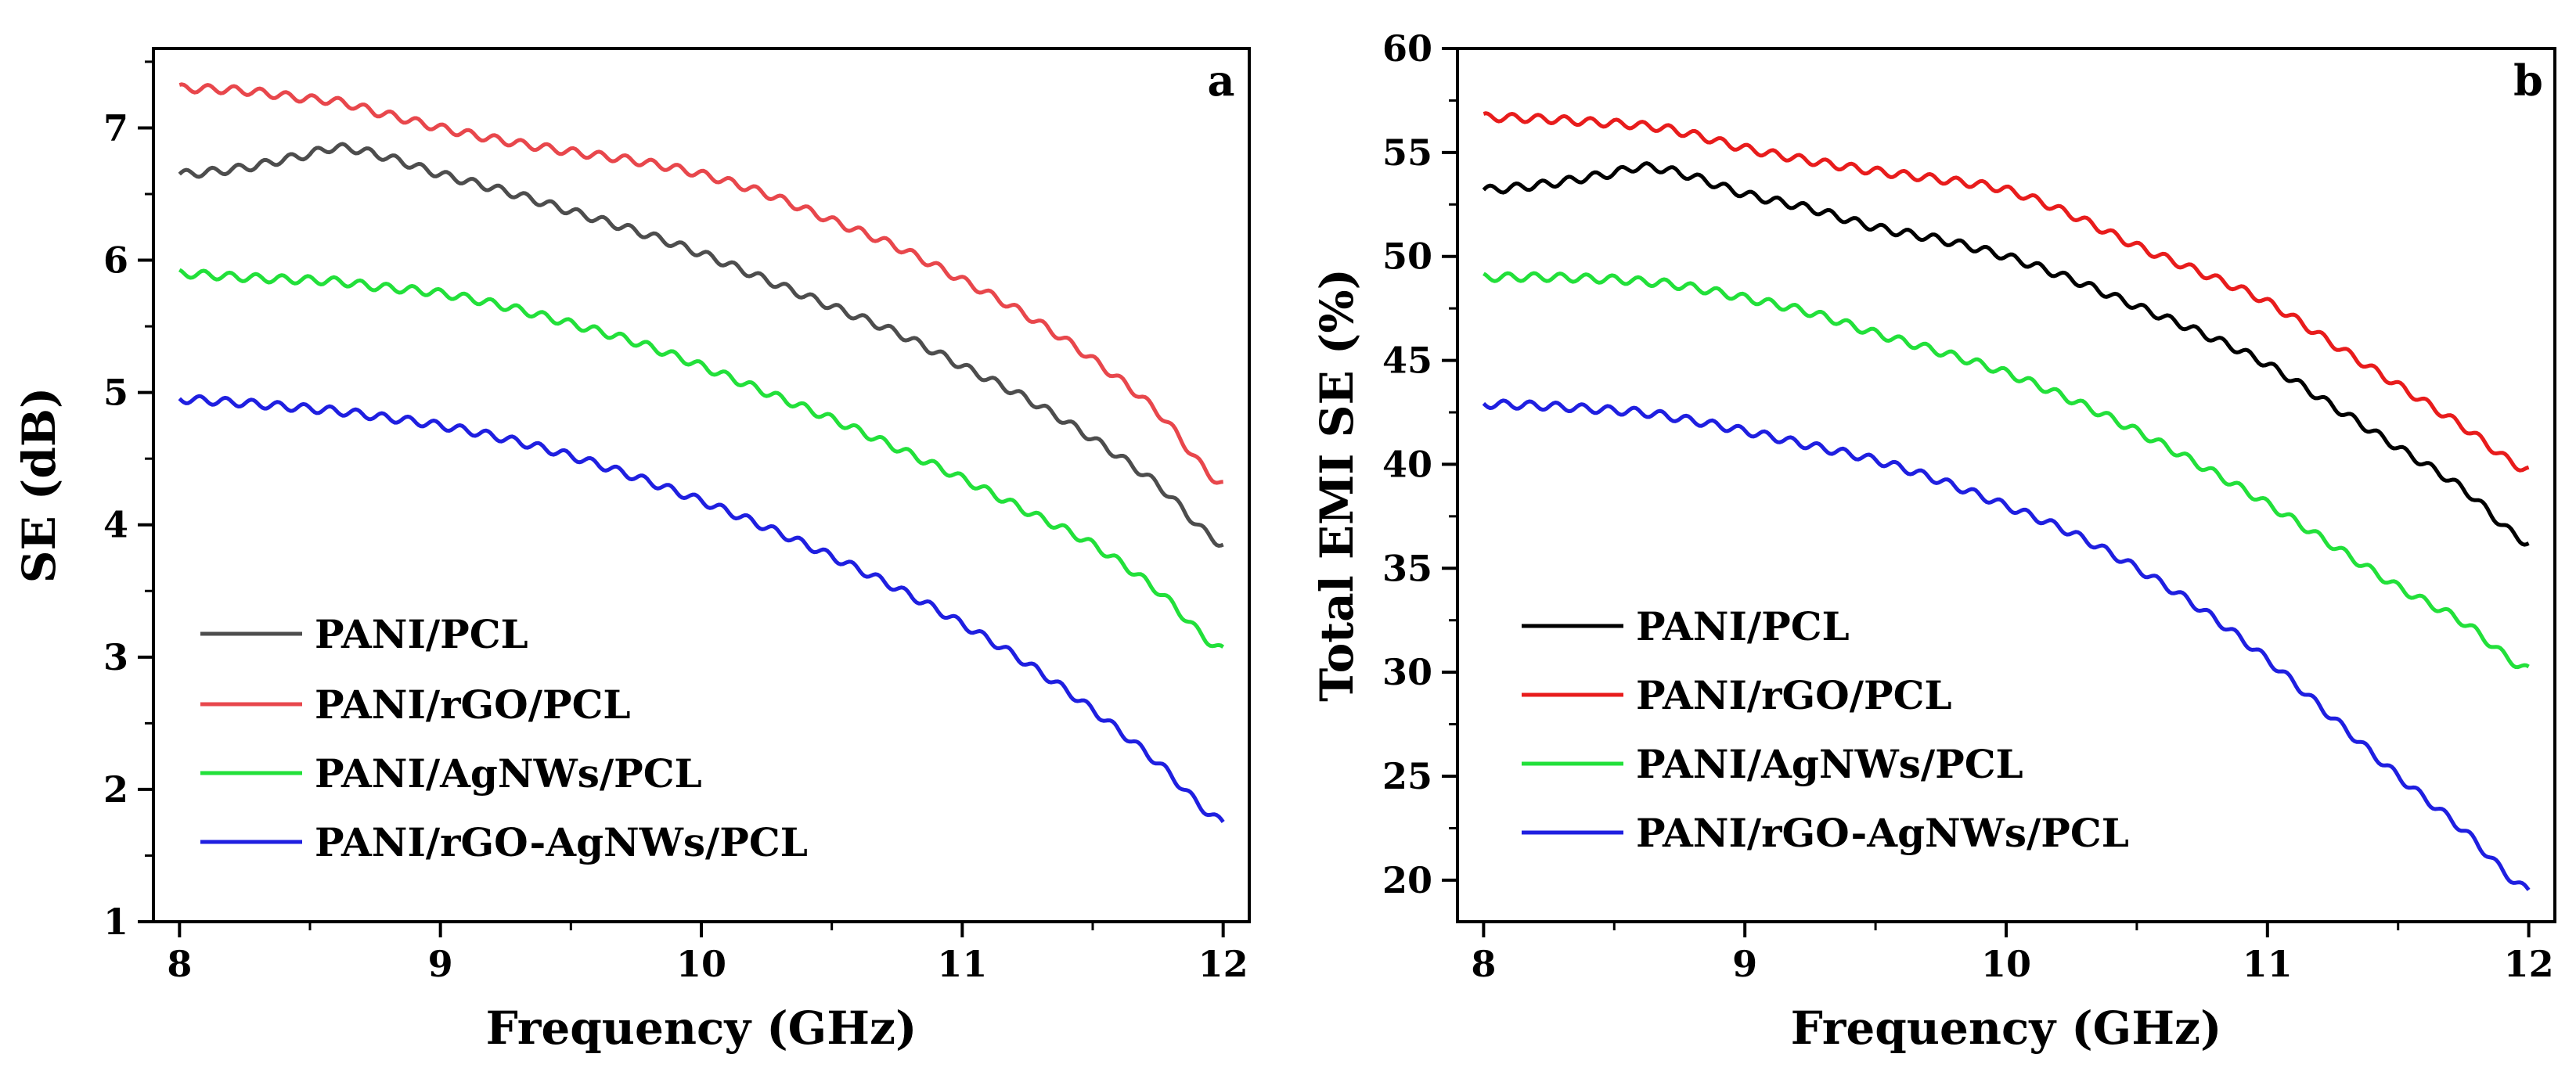  What do you see at coordinates (1407, 776) in the screenshot?
I see `y-tick-label: 25` at bounding box center [1407, 776].